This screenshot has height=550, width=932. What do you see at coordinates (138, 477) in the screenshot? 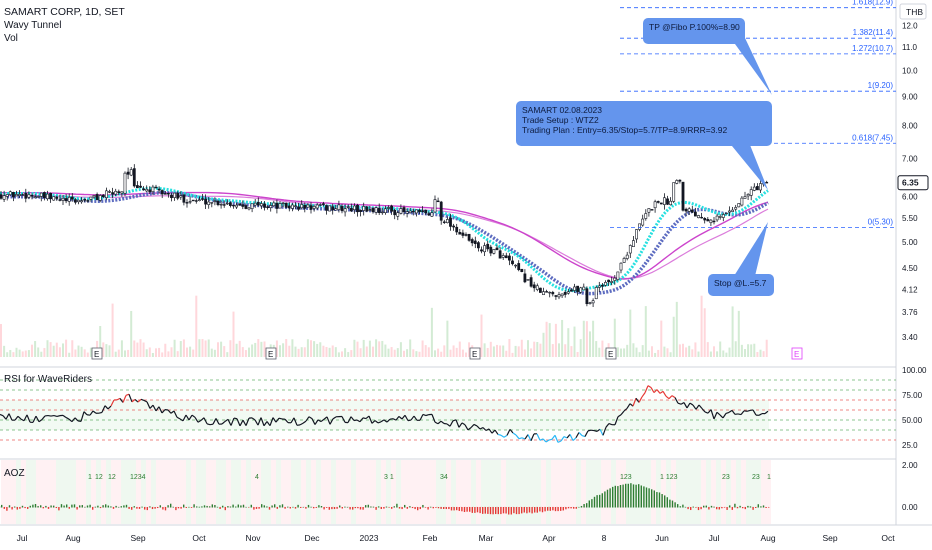
I see `aoz-annotation: 1234` at bounding box center [138, 477].